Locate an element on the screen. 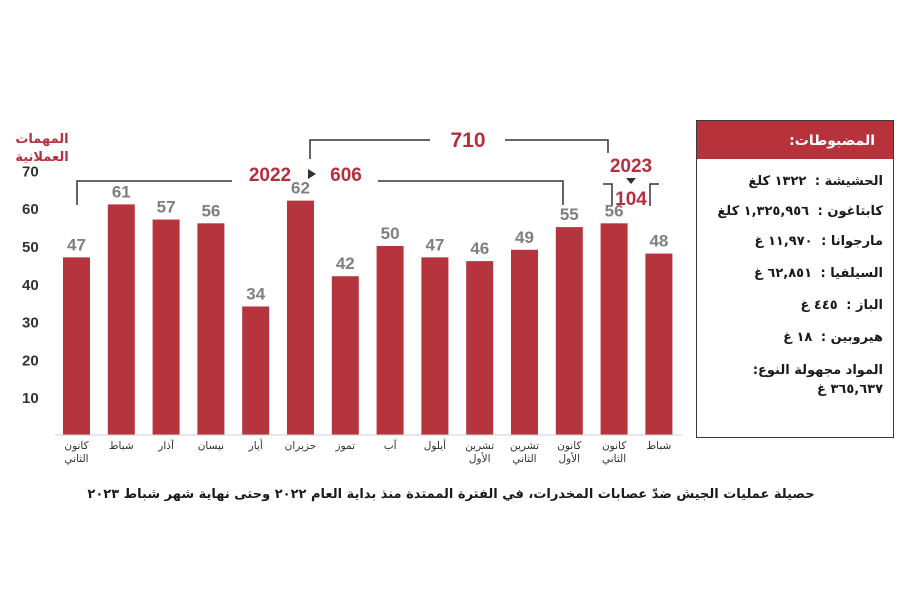 The image size is (900, 600). seizure-item: الحشيشة : ١٣٢٢ كلغ is located at coordinates (815, 181).